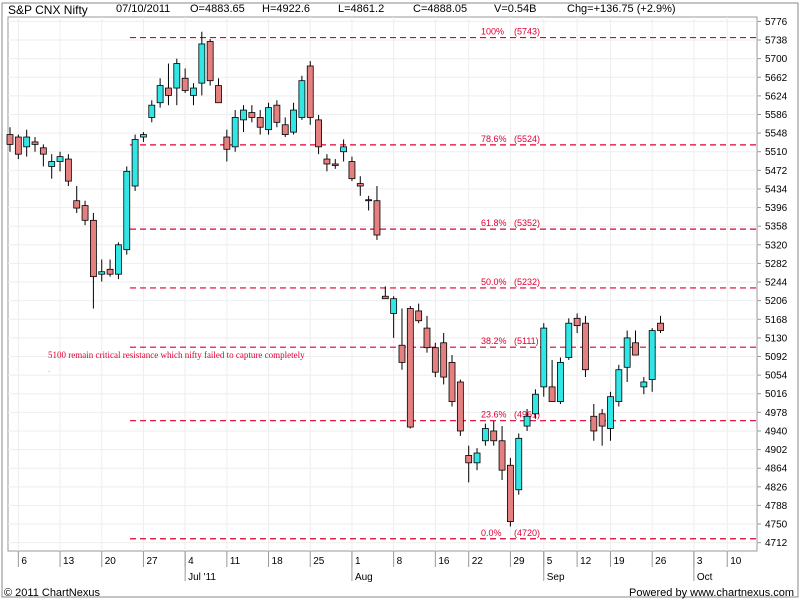  Describe the element at coordinates (736, 561) in the screenshot. I see `x-tick-label: 10` at that location.